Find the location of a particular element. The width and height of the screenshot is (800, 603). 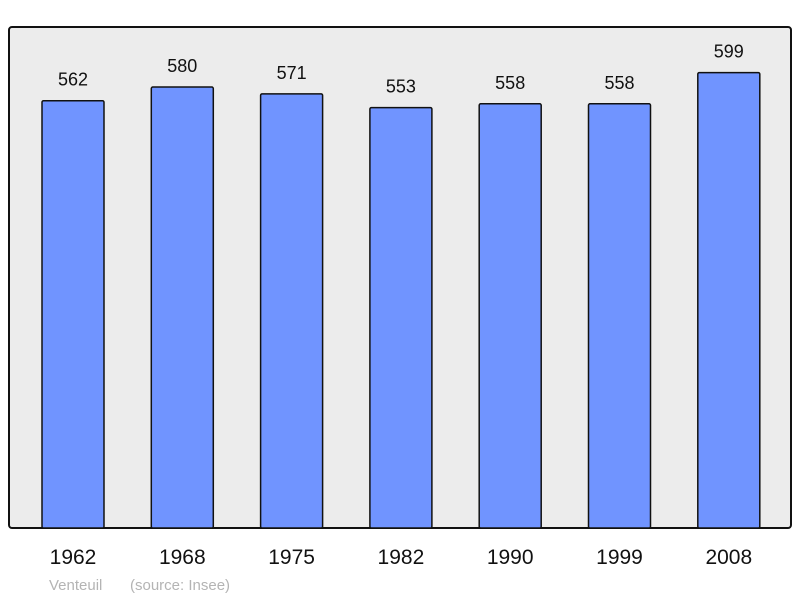

x-tick-label-1962: 1962 is located at coordinates (73, 557).